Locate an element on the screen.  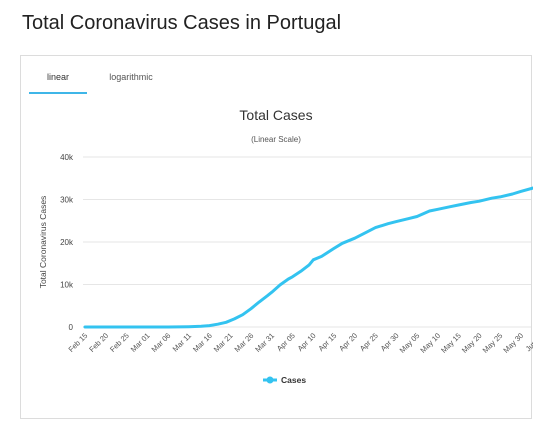
x-tick-label: Mar 01 is located at coordinates (140, 342).